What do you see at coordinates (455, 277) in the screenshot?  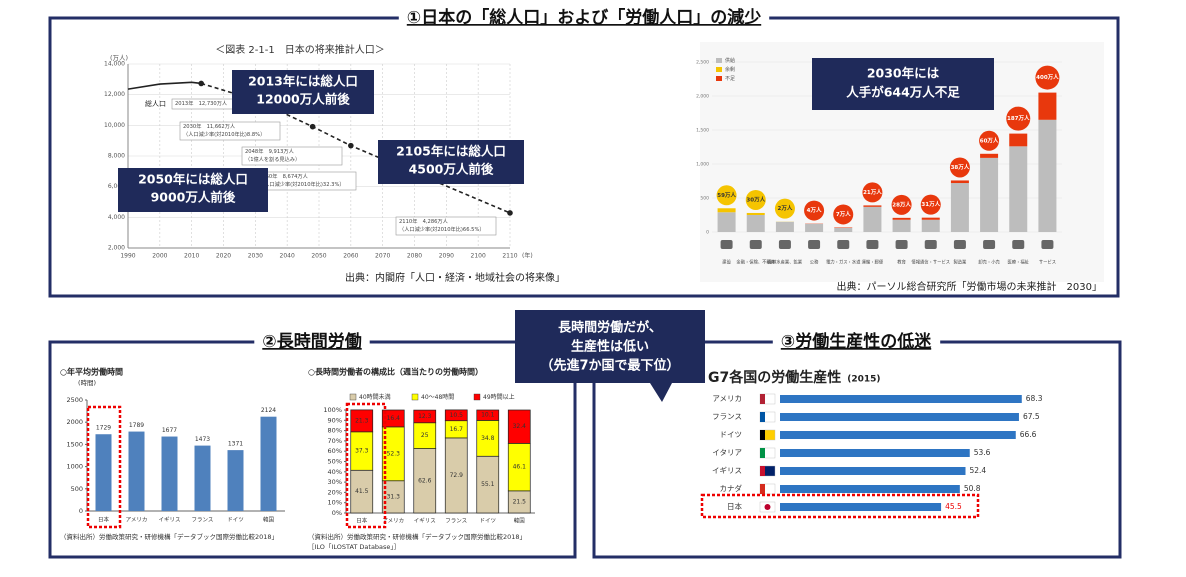 I see `source: 出典：内閣府「人口・経済・地域社会の将来像」` at bounding box center [455, 277].